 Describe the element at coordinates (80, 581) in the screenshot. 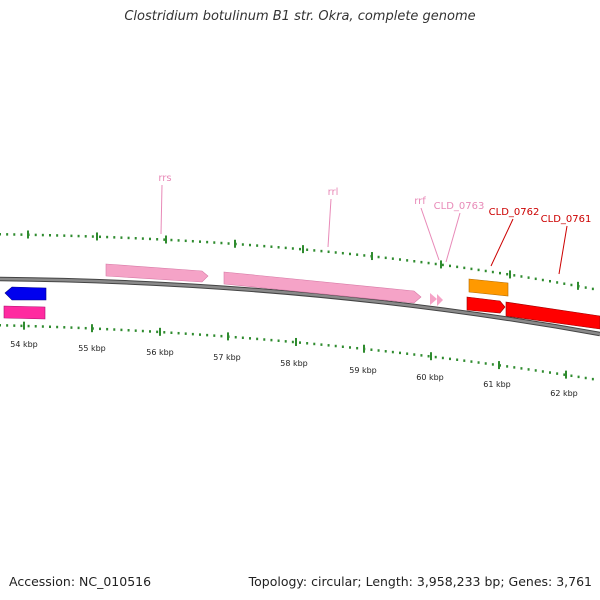

I see `accession-label: Accession: NC_010516` at that location.